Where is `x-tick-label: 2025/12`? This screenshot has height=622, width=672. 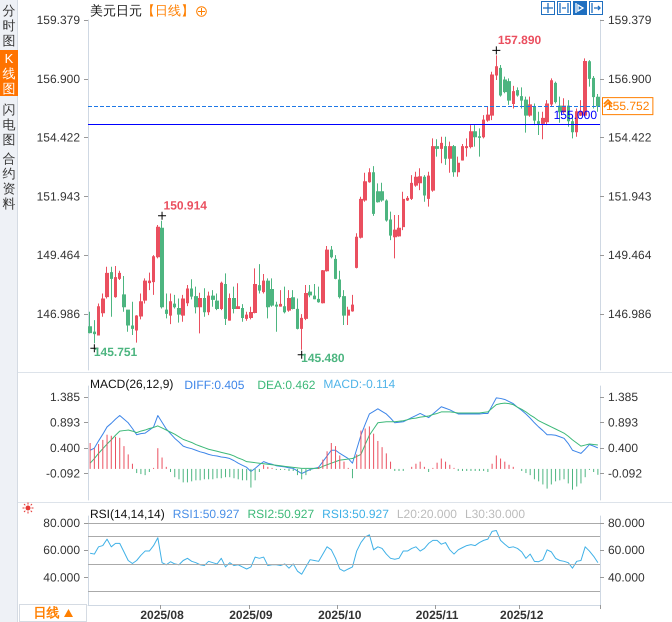
x-tick-label: 2025/12 is located at coordinates (522, 615).